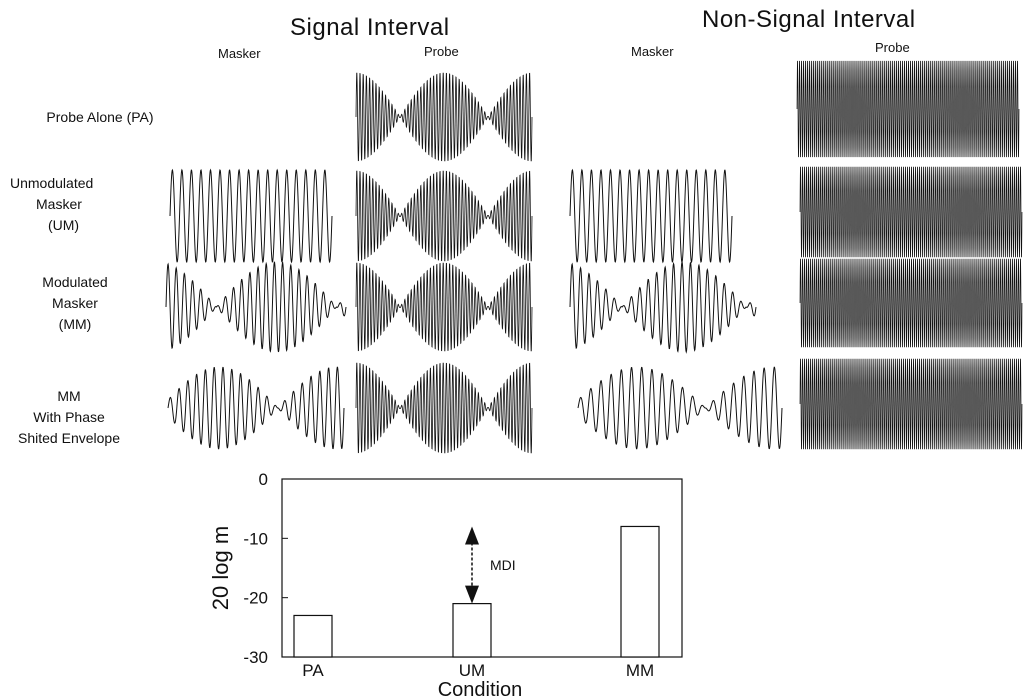  I want to click on bar-um, so click(472, 630).